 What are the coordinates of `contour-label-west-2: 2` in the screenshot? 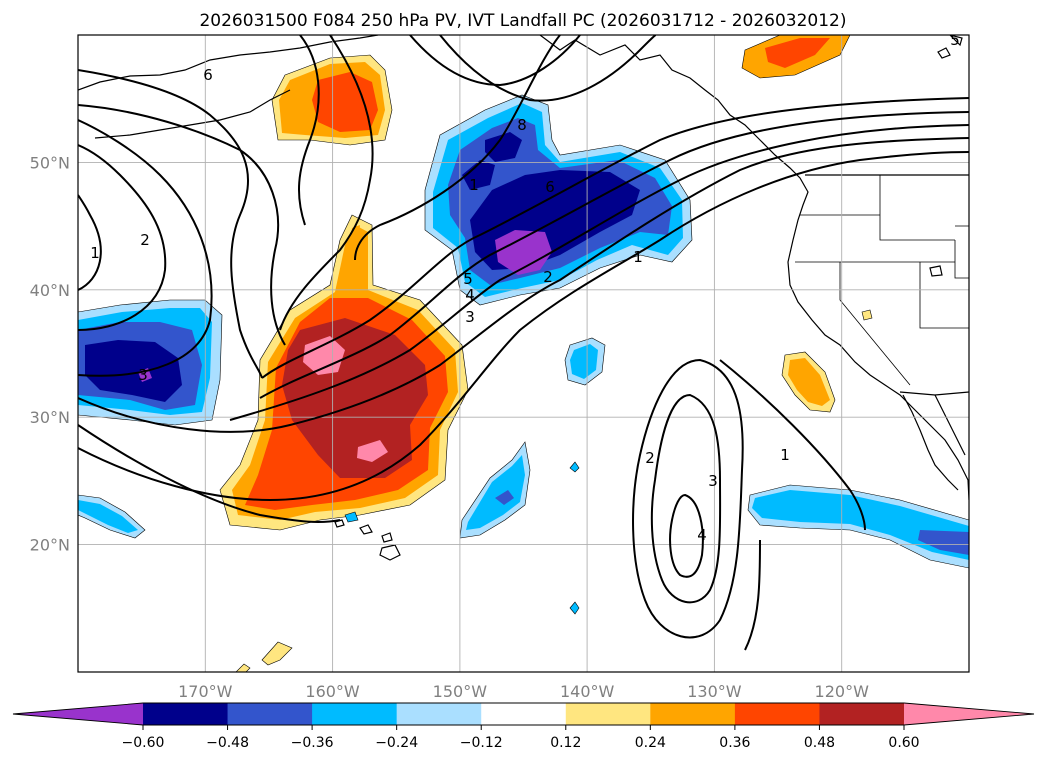 It's located at (145, 240).